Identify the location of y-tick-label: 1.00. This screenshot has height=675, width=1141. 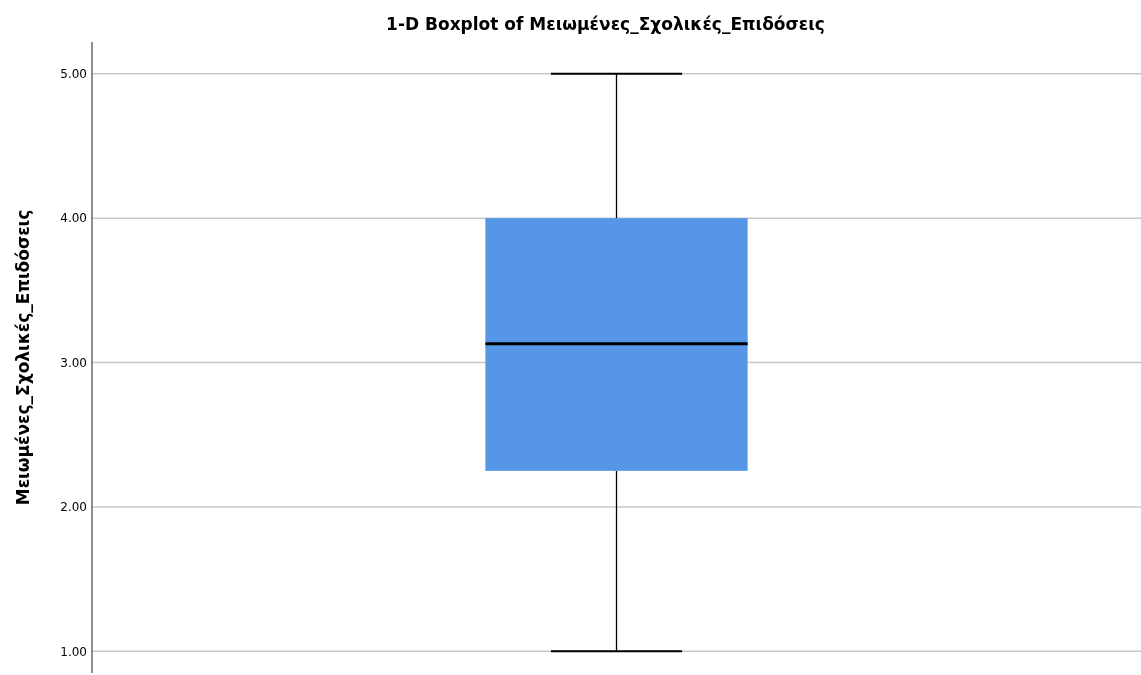
(73, 651).